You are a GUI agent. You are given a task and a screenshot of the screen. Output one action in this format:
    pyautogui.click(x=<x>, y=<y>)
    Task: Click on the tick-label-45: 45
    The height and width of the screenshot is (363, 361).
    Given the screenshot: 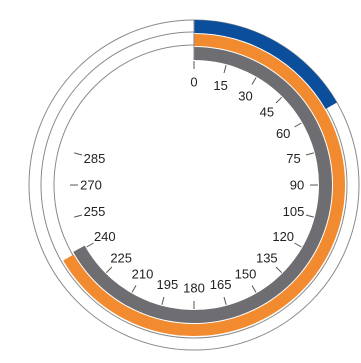 What is the action you would take?
    pyautogui.click(x=267, y=112)
    